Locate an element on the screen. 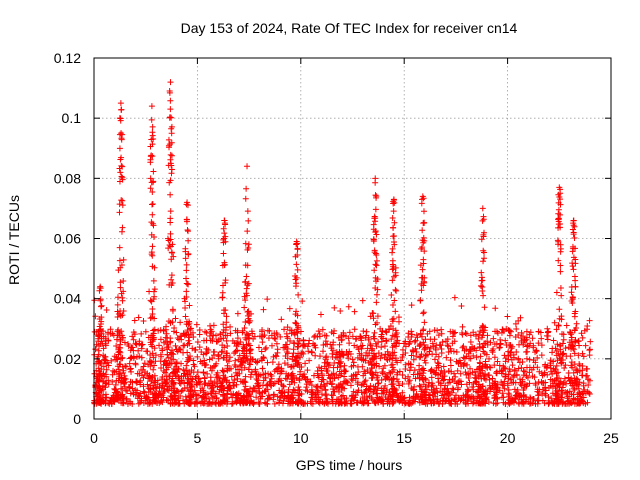 The height and width of the screenshot is (480, 640). x-tick-label: 0 is located at coordinates (94, 438).